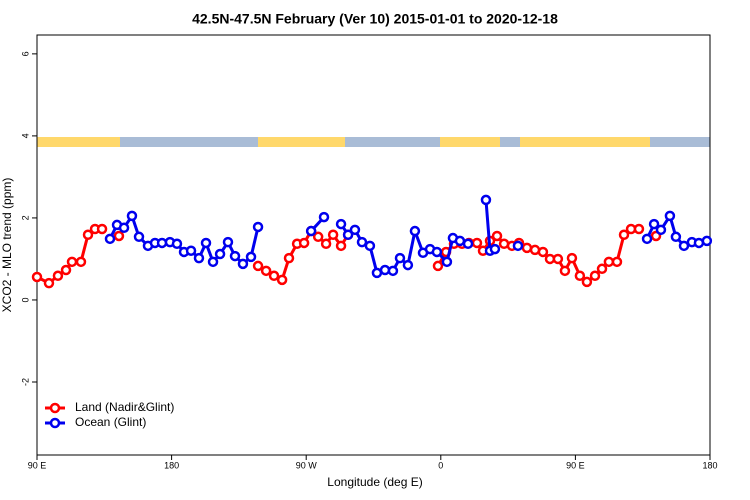 This screenshot has width=750, height=500. What do you see at coordinates (25, 217) in the screenshot?
I see `y-tick-label: 2` at bounding box center [25, 217].